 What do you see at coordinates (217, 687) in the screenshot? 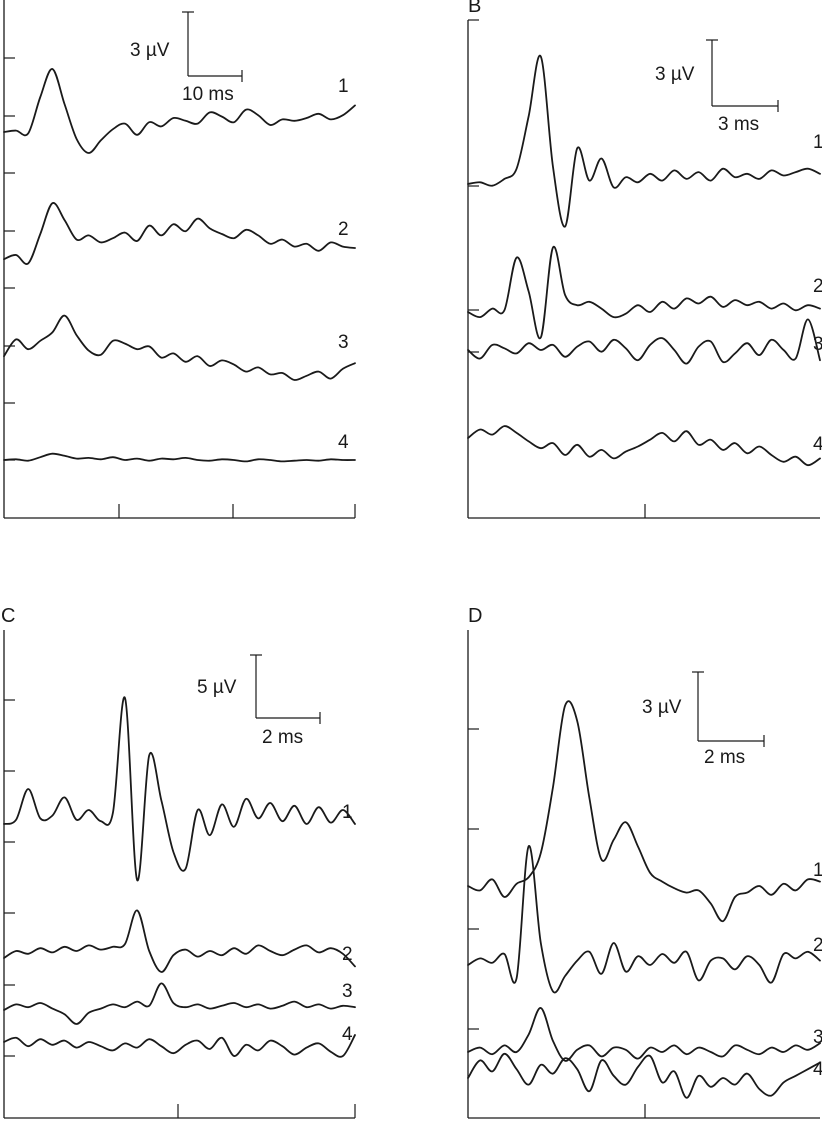
I see `scale-bar-voltage-label: 5 µV` at bounding box center [217, 687].